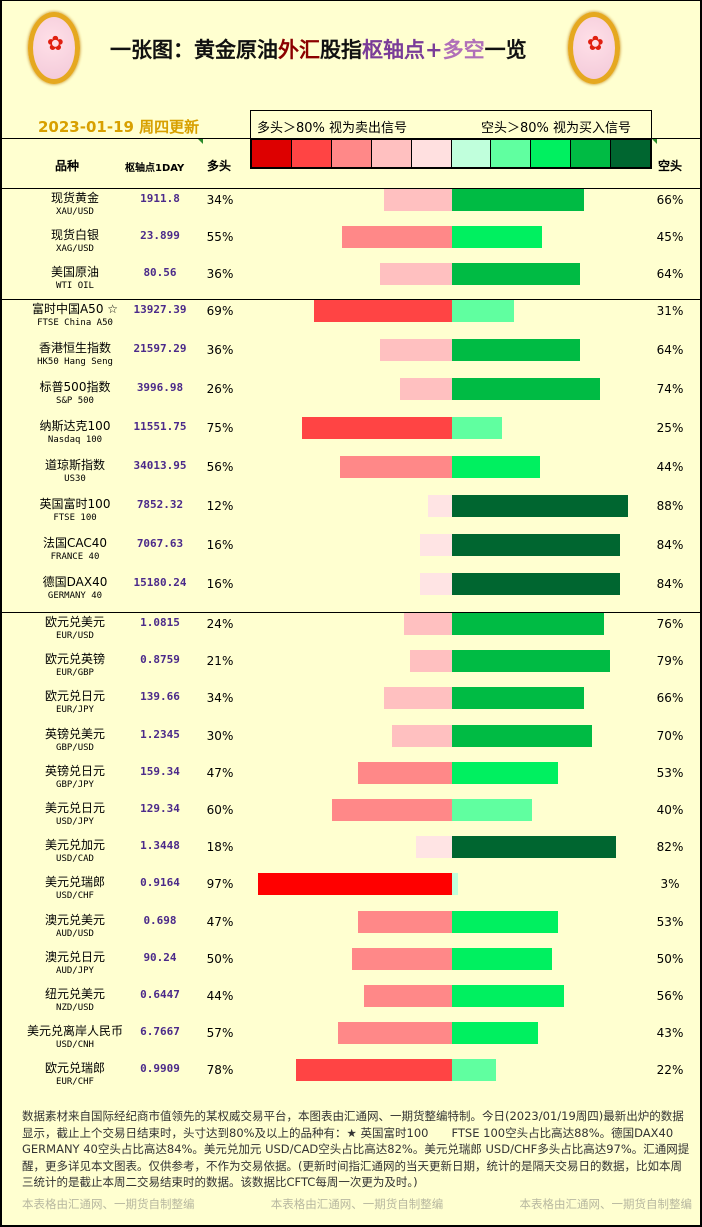  I want to click on instrument-cn: 美元兑瑞郎, so click(74, 882).